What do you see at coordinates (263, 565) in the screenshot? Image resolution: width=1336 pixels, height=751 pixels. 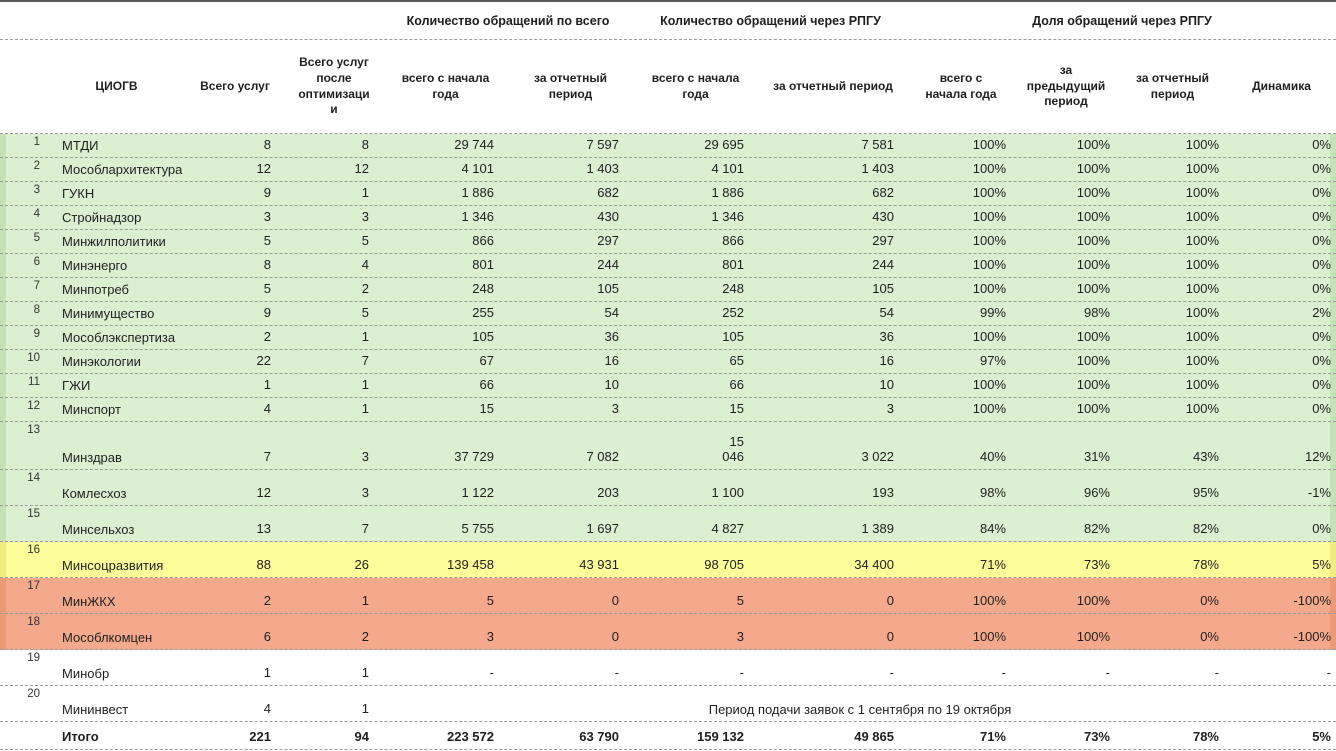 I see `value-cell: 88` at bounding box center [263, 565].